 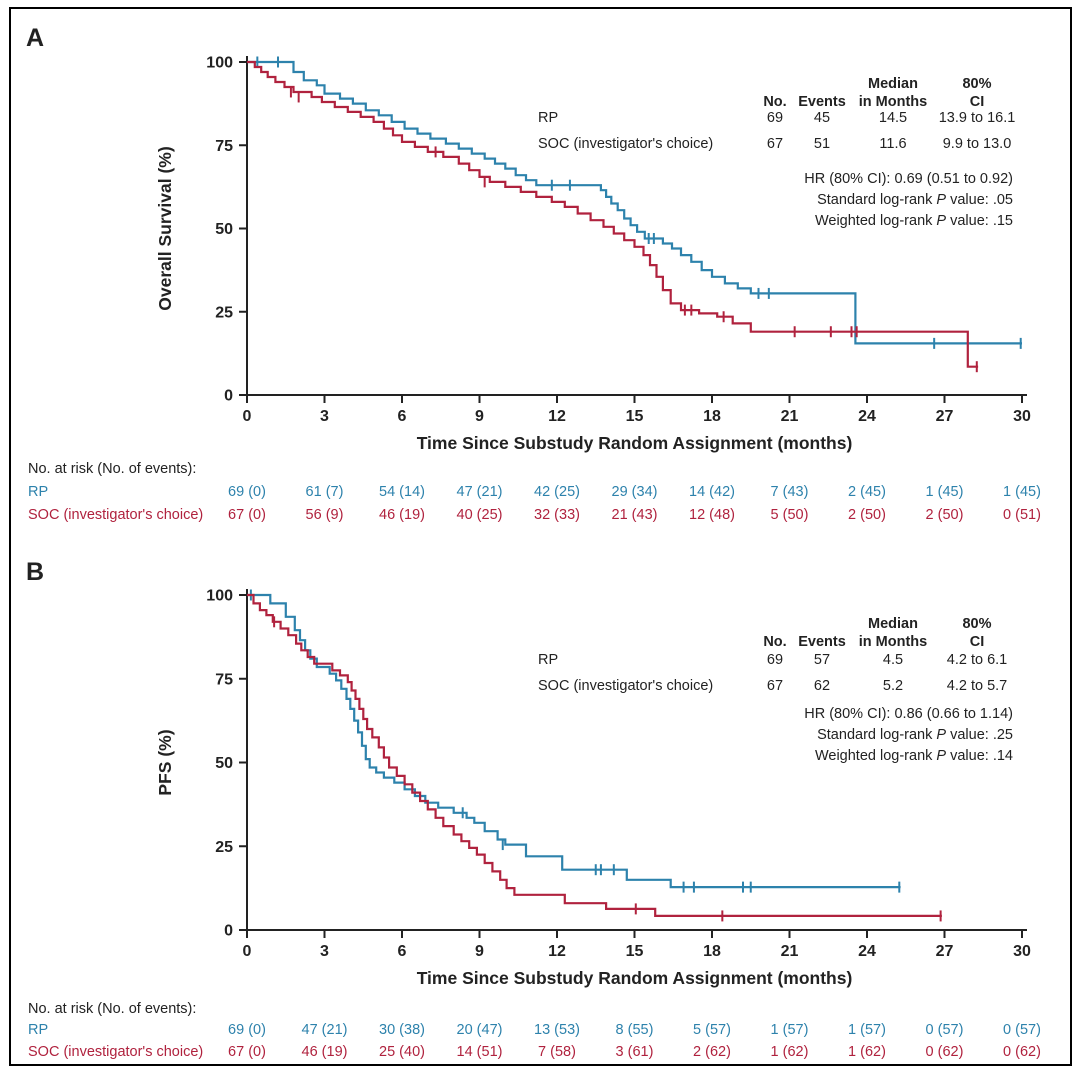 What do you see at coordinates (790, 515) in the screenshot?
I see `risk-value: 5 (50)` at bounding box center [790, 515].